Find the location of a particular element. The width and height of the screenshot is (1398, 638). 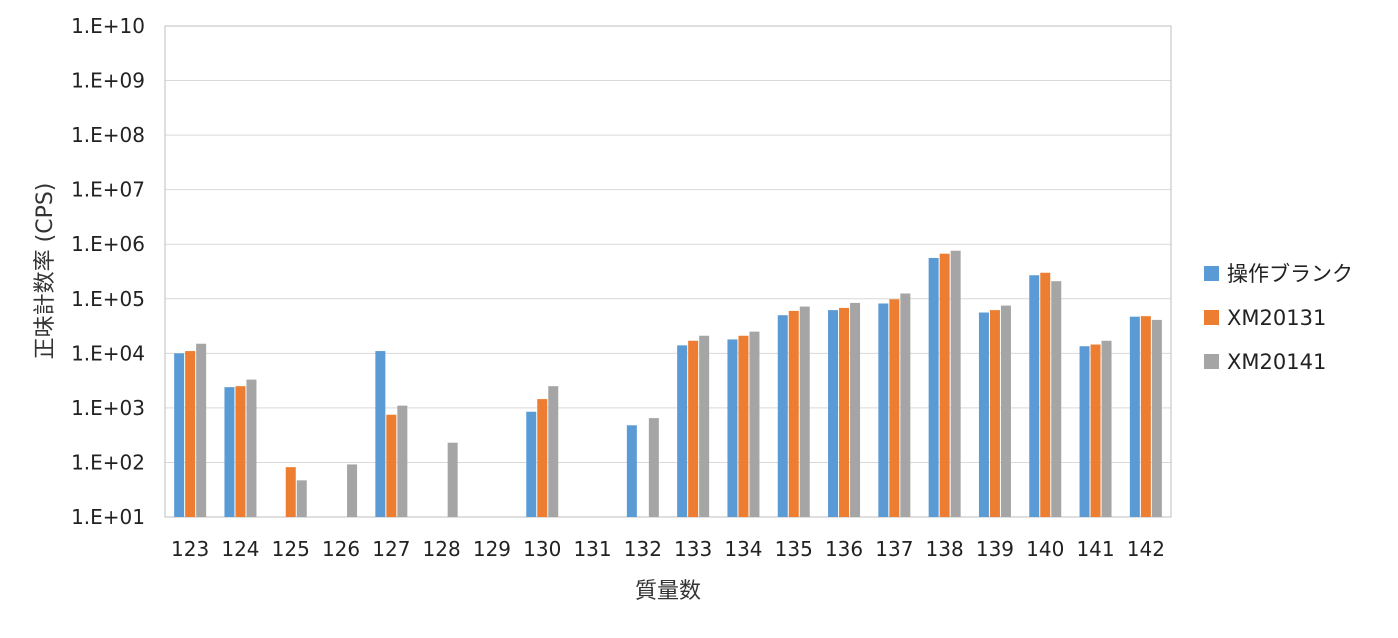

x-tick-label: 135 is located at coordinates (794, 549).